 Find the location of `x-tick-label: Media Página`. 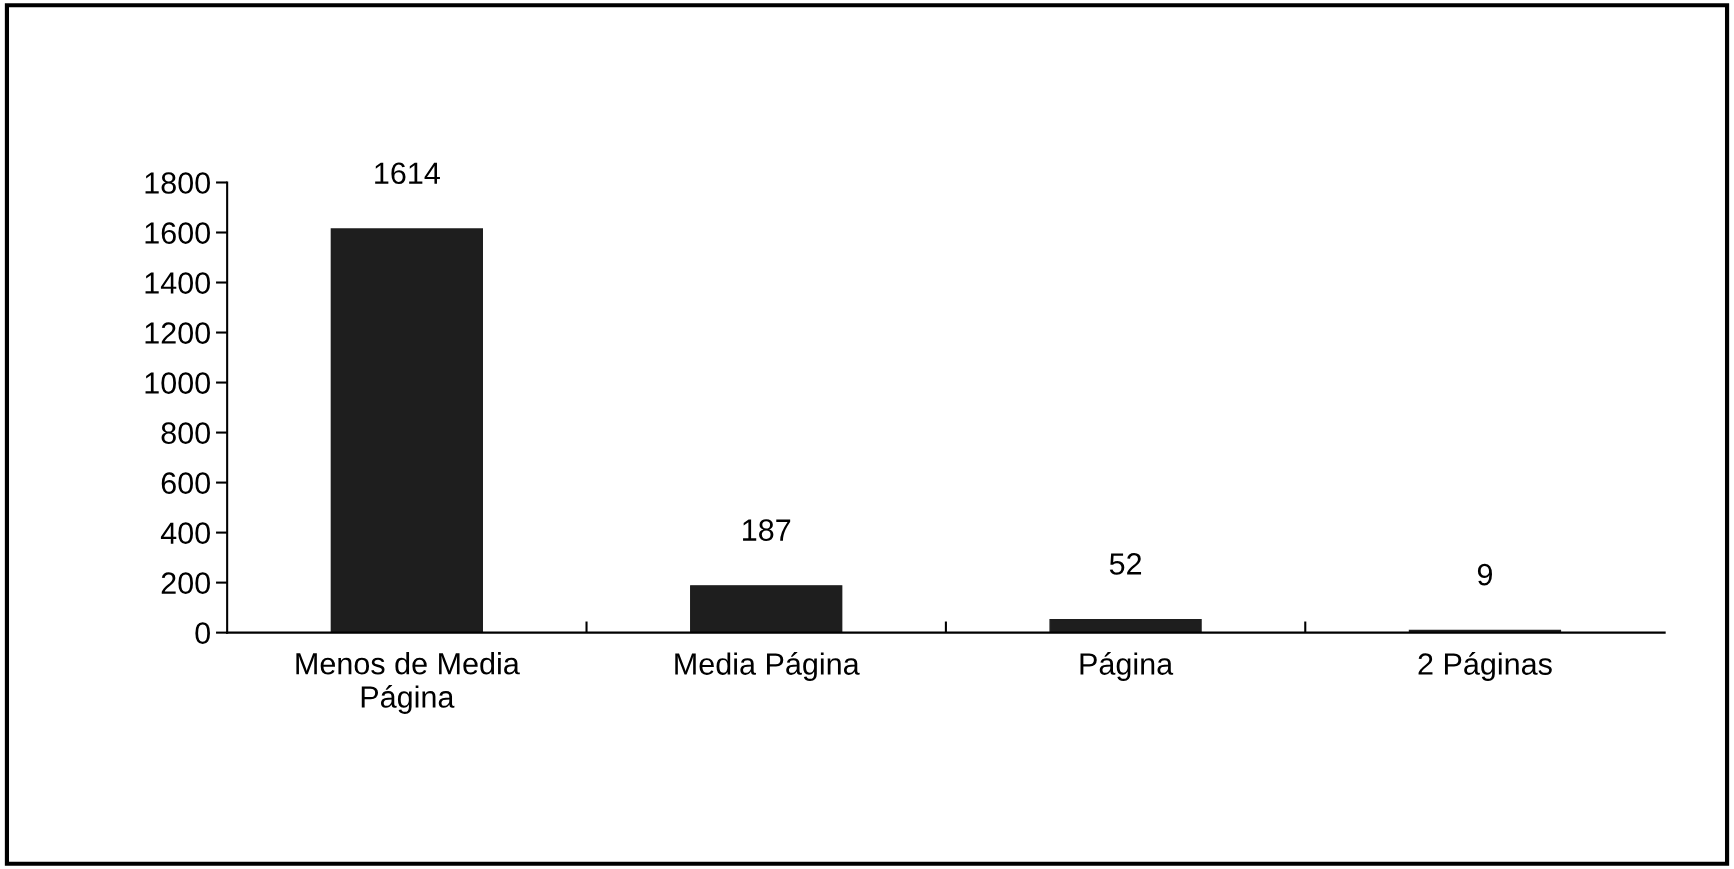

x-tick-label: Media Página is located at coordinates (767, 666).